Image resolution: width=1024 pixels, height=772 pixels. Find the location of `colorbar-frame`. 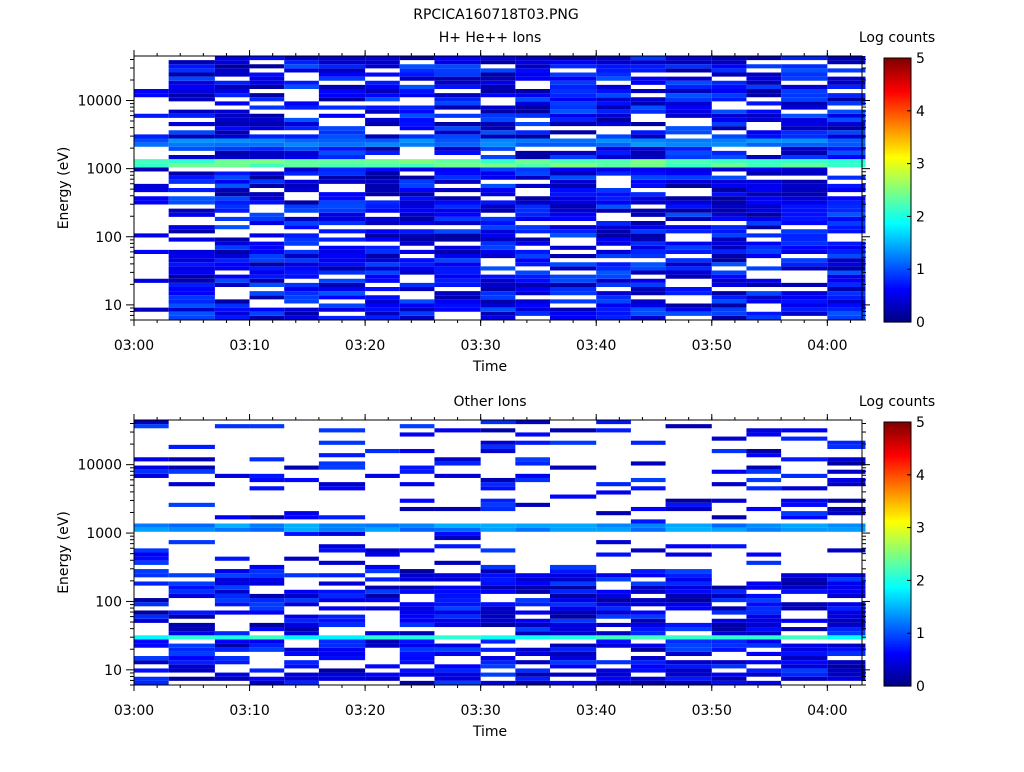

colorbar-frame is located at coordinates (897, 554).